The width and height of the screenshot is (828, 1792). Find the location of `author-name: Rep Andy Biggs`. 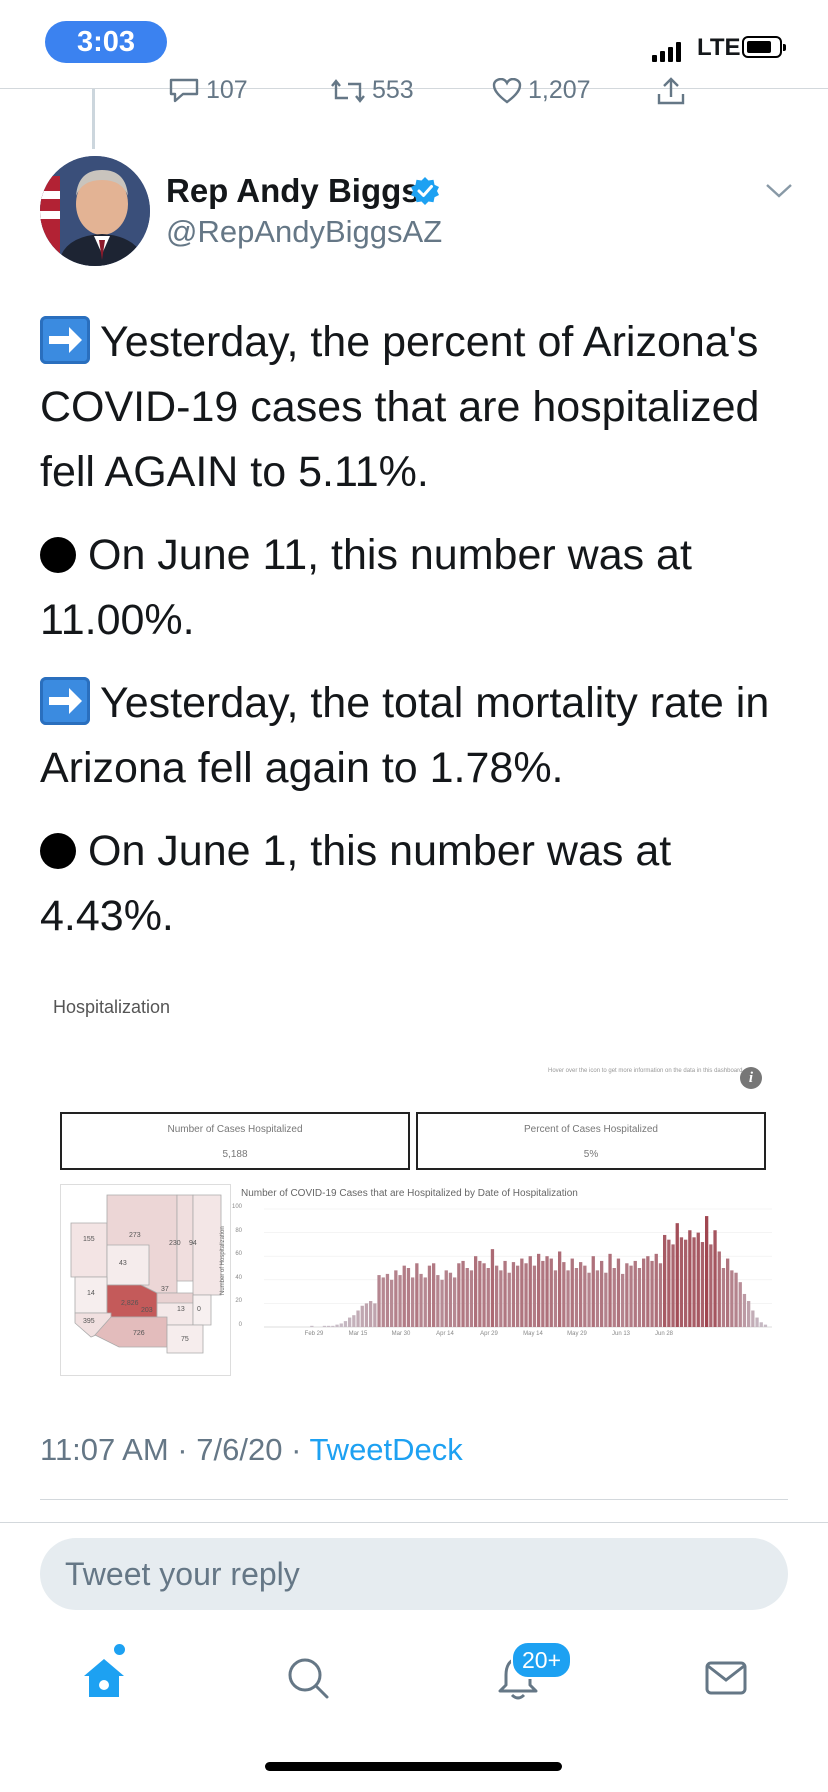

author-name: Rep Andy Biggs is located at coordinates (293, 190).